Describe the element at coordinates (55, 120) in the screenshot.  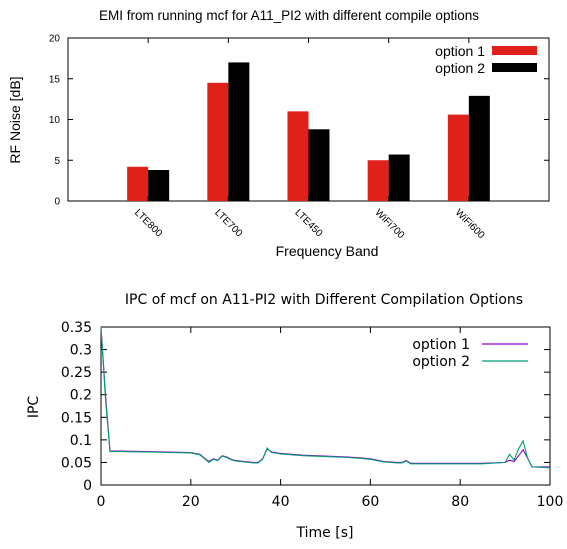
I see `chart1-y-tick-label: 10` at that location.